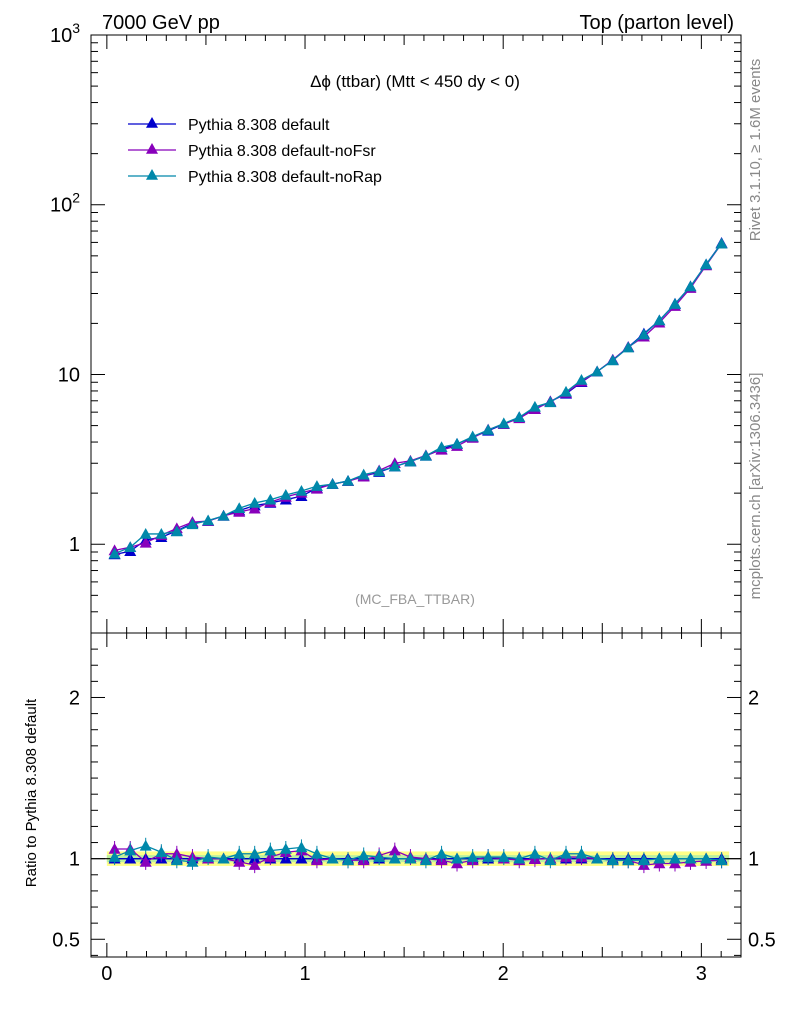 This screenshot has width=786, height=1024. Describe the element at coordinates (65, 33) in the screenshot. I see `y-tick-label: 10³` at that location.